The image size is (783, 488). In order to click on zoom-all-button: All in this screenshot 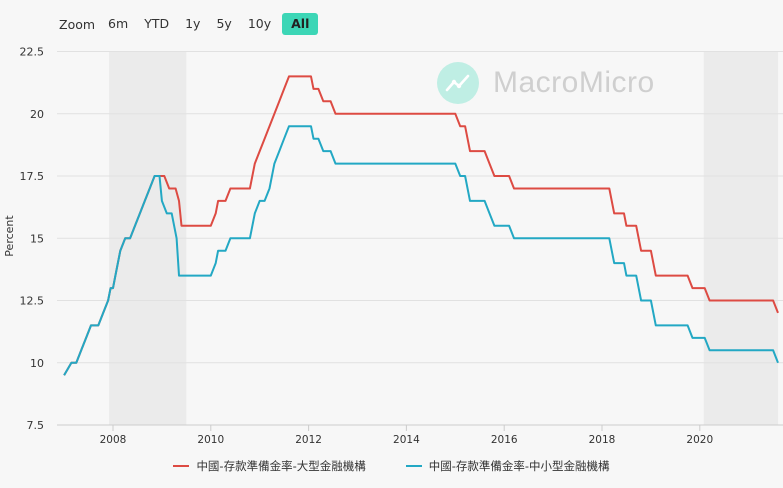, I will do `click(300, 24)`.